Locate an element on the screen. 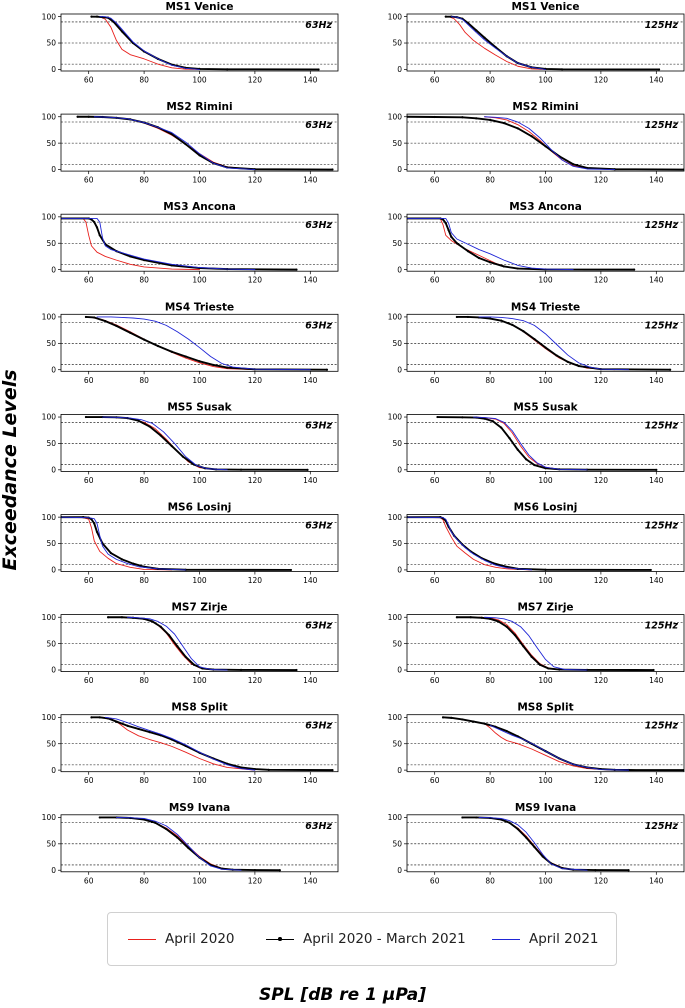 This screenshot has width=685, height=1008. legend-item-april-2020: April 2020 is located at coordinates (181, 939).